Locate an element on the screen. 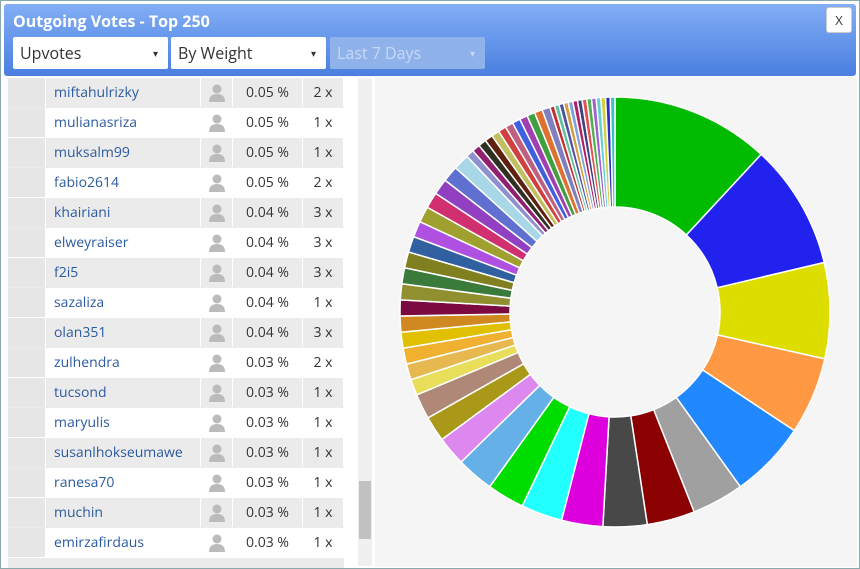 Image resolution: width=860 pixels, height=569 pixels. username: tucsond is located at coordinates (123, 392).